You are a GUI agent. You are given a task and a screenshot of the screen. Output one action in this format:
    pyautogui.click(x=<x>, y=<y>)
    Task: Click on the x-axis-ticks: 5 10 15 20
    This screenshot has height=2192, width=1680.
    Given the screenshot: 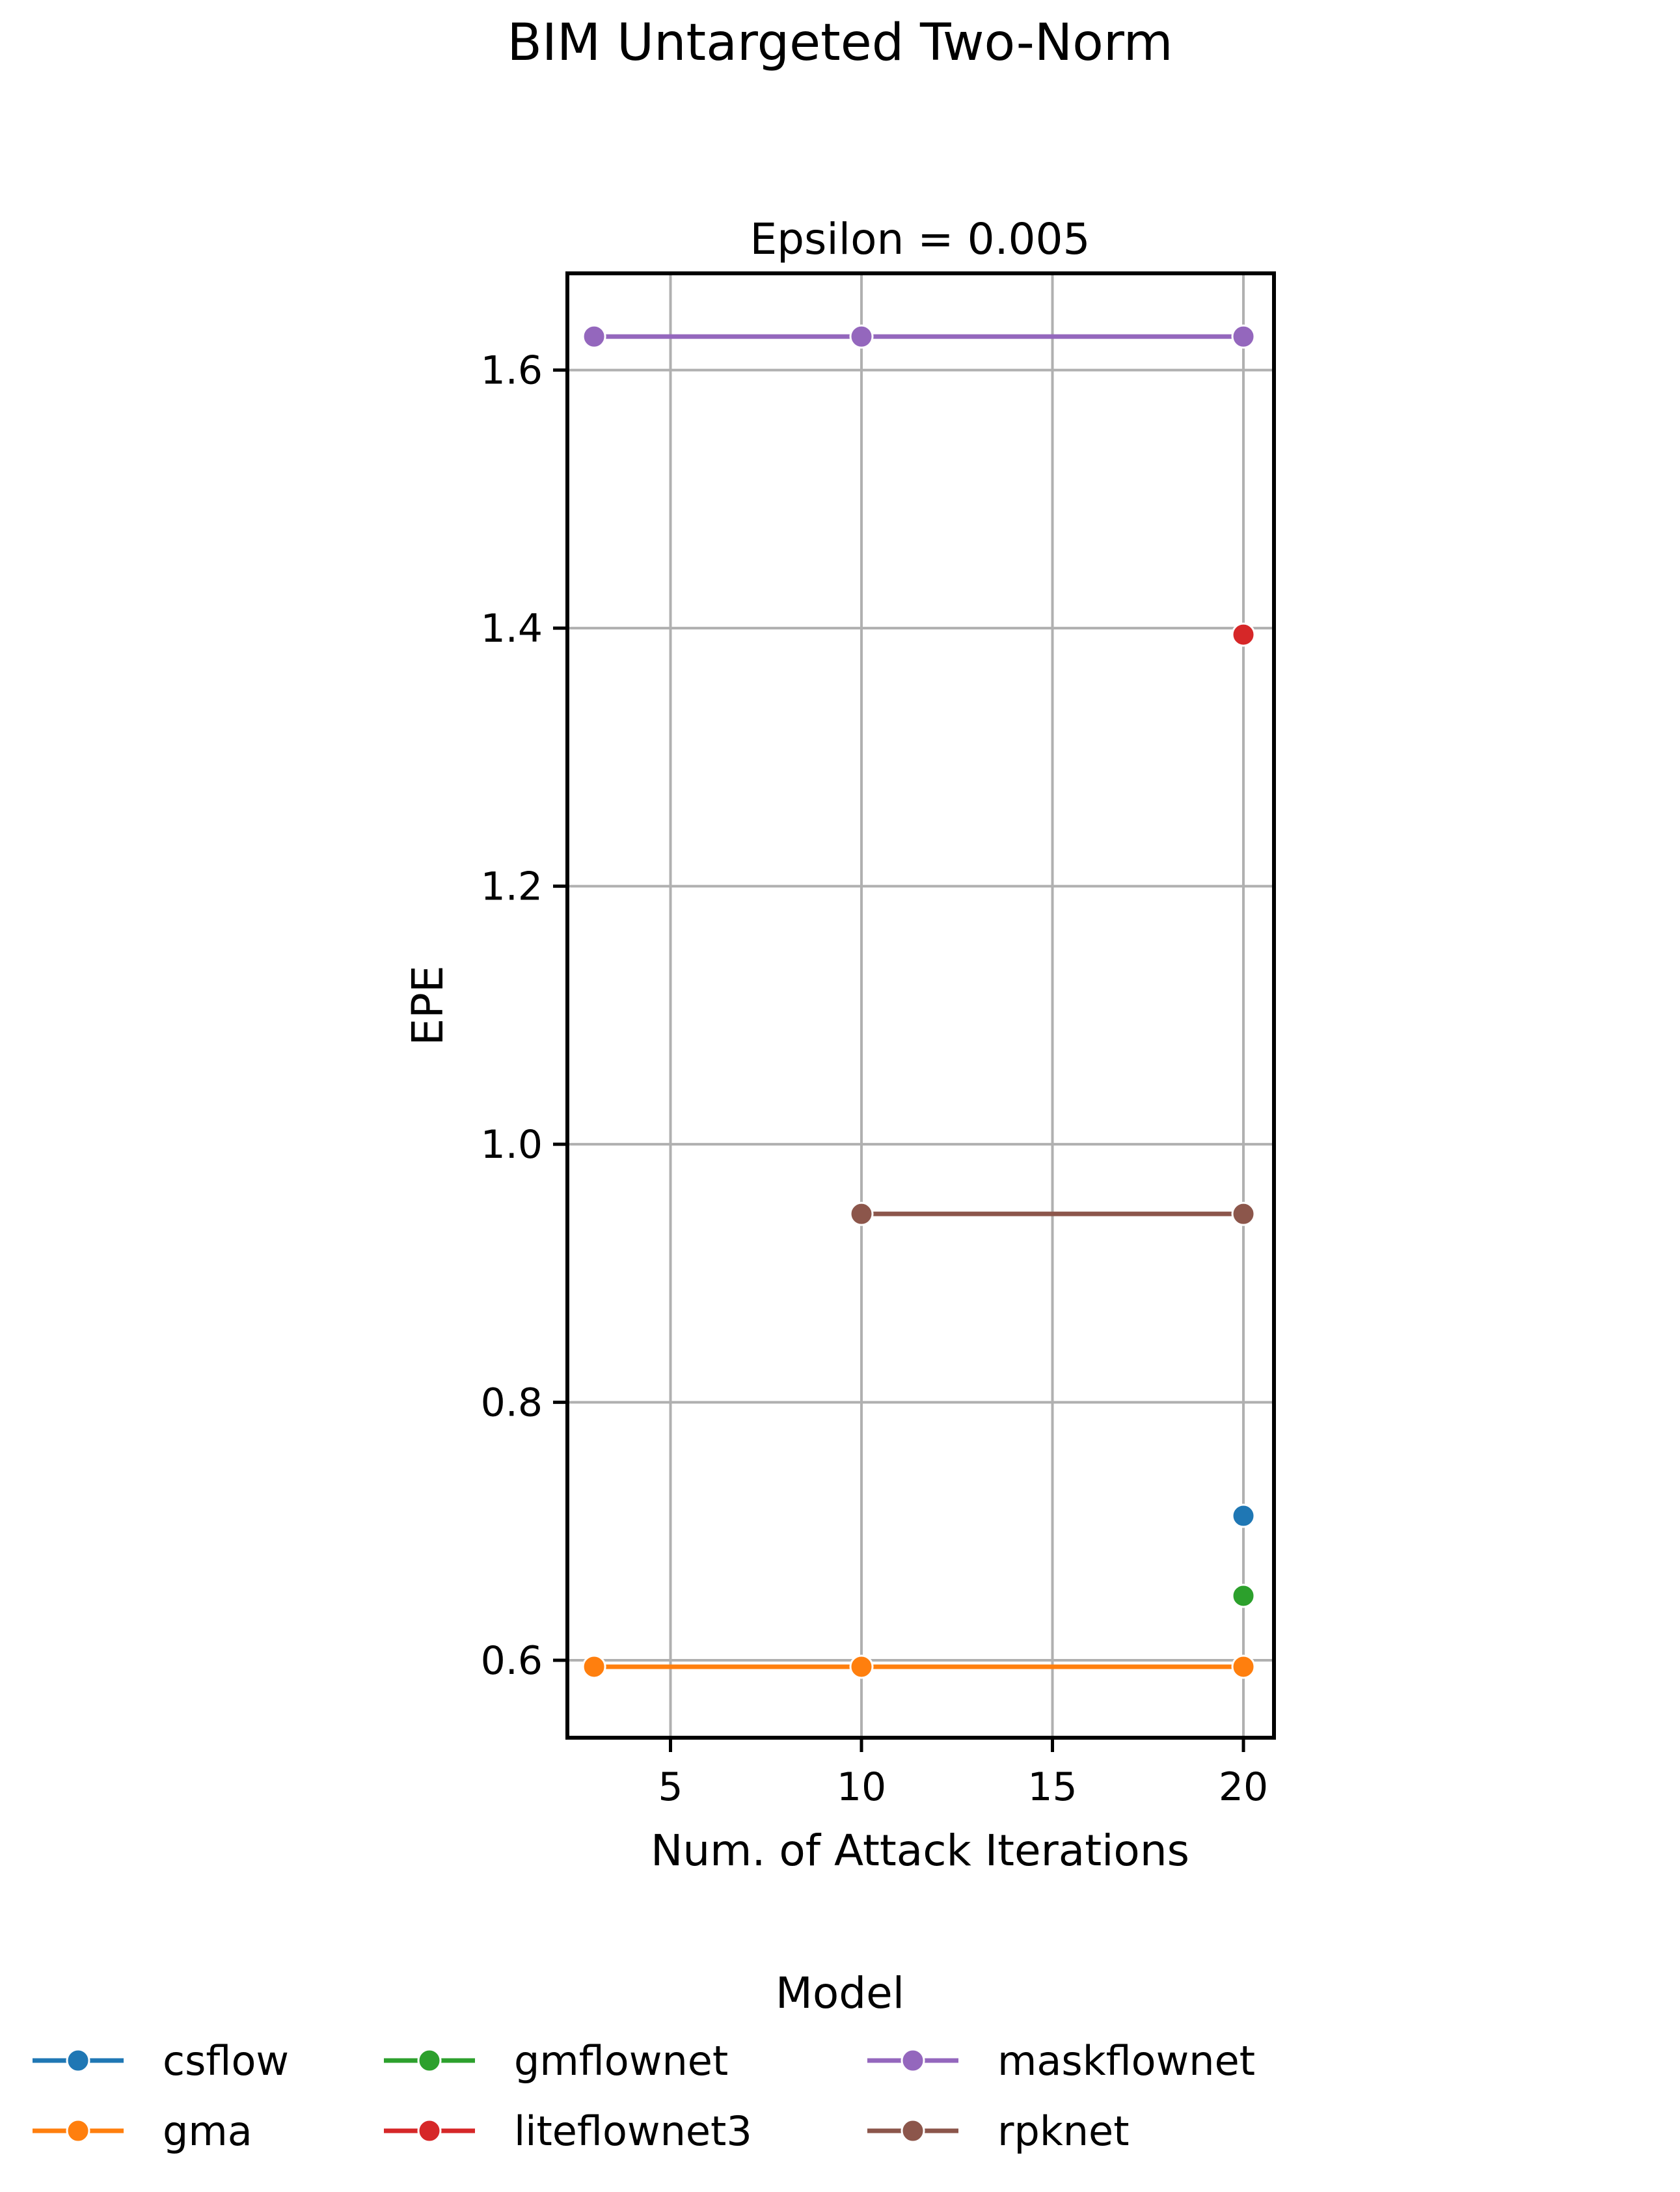 What is the action you would take?
    pyautogui.click(x=963, y=1774)
    